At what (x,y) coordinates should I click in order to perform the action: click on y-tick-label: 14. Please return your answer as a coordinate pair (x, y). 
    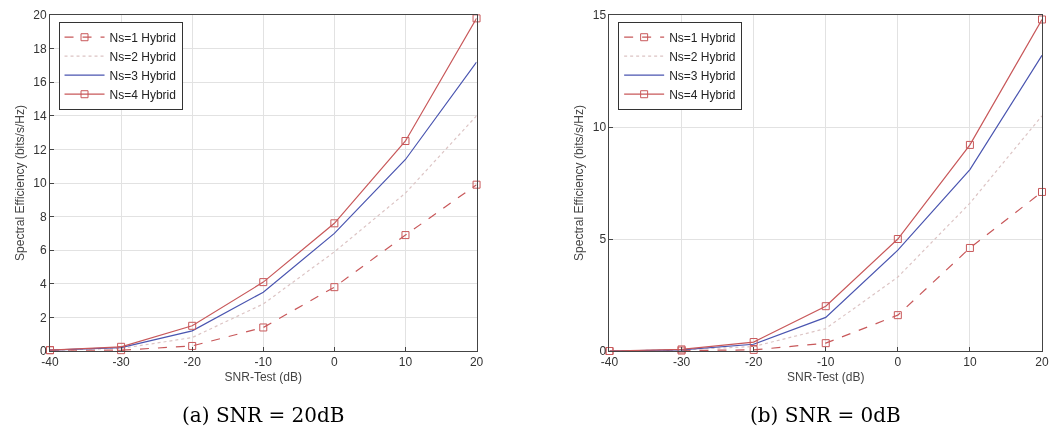
    Looking at the image, I should click on (40, 116).